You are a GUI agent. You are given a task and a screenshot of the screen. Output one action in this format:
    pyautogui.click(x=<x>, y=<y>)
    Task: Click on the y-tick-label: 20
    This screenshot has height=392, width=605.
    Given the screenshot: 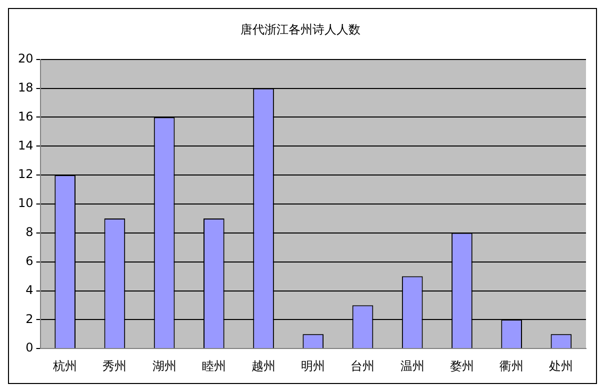 What is the action you would take?
    pyautogui.click(x=26, y=59)
    